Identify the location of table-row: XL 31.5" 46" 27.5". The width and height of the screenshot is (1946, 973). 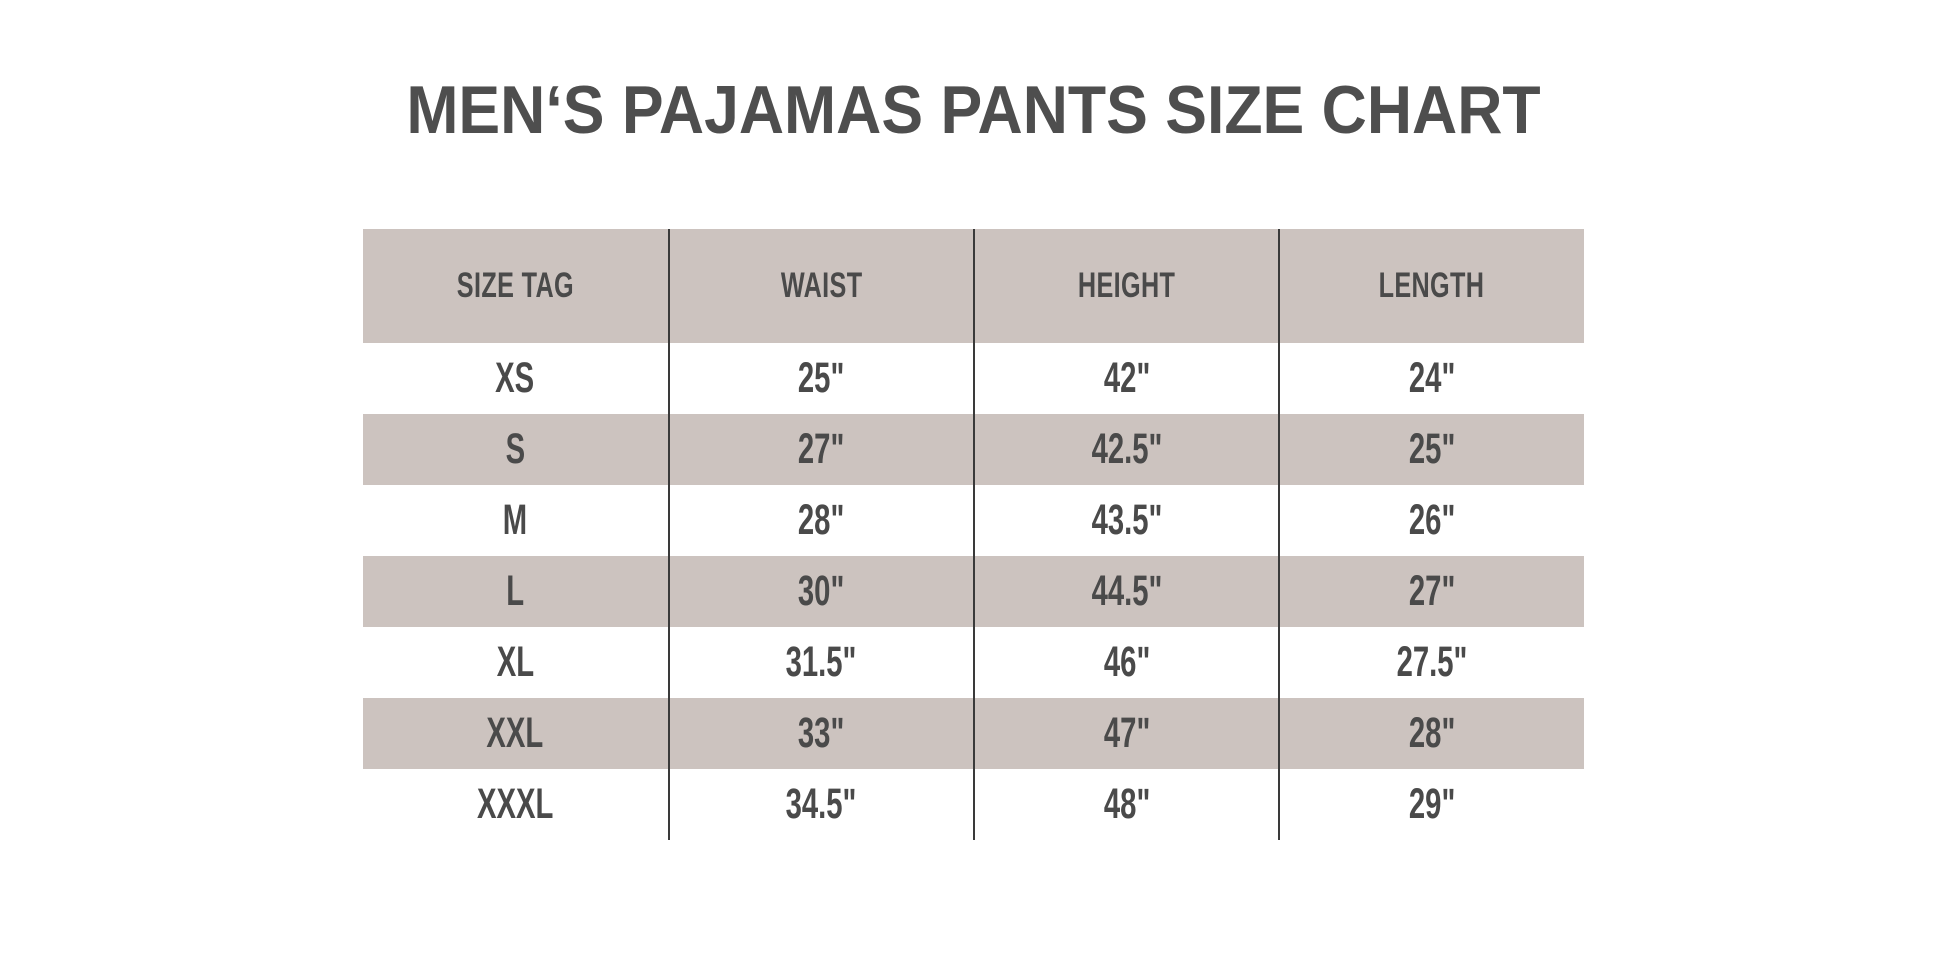
(973, 662).